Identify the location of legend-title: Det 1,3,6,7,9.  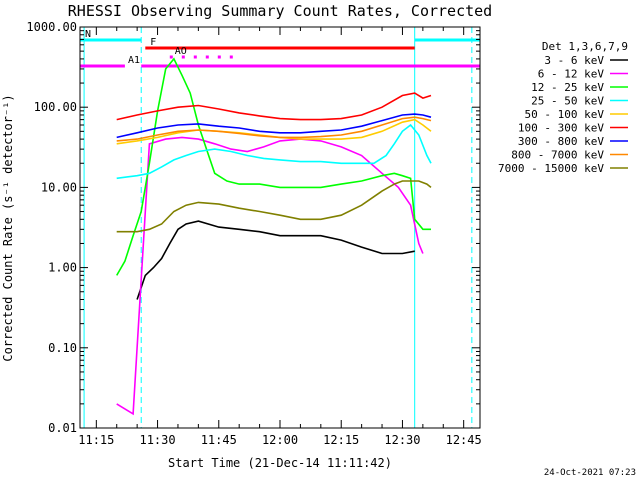
(585, 46).